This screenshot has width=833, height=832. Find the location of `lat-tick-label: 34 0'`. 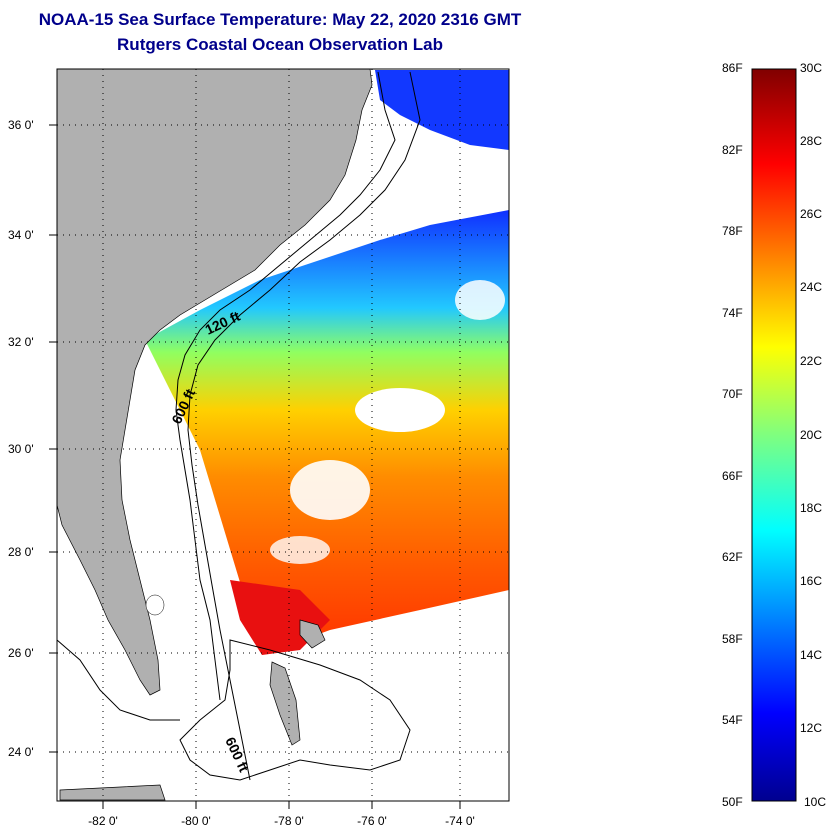

lat-tick-label: 34 0' is located at coordinates (21, 235).